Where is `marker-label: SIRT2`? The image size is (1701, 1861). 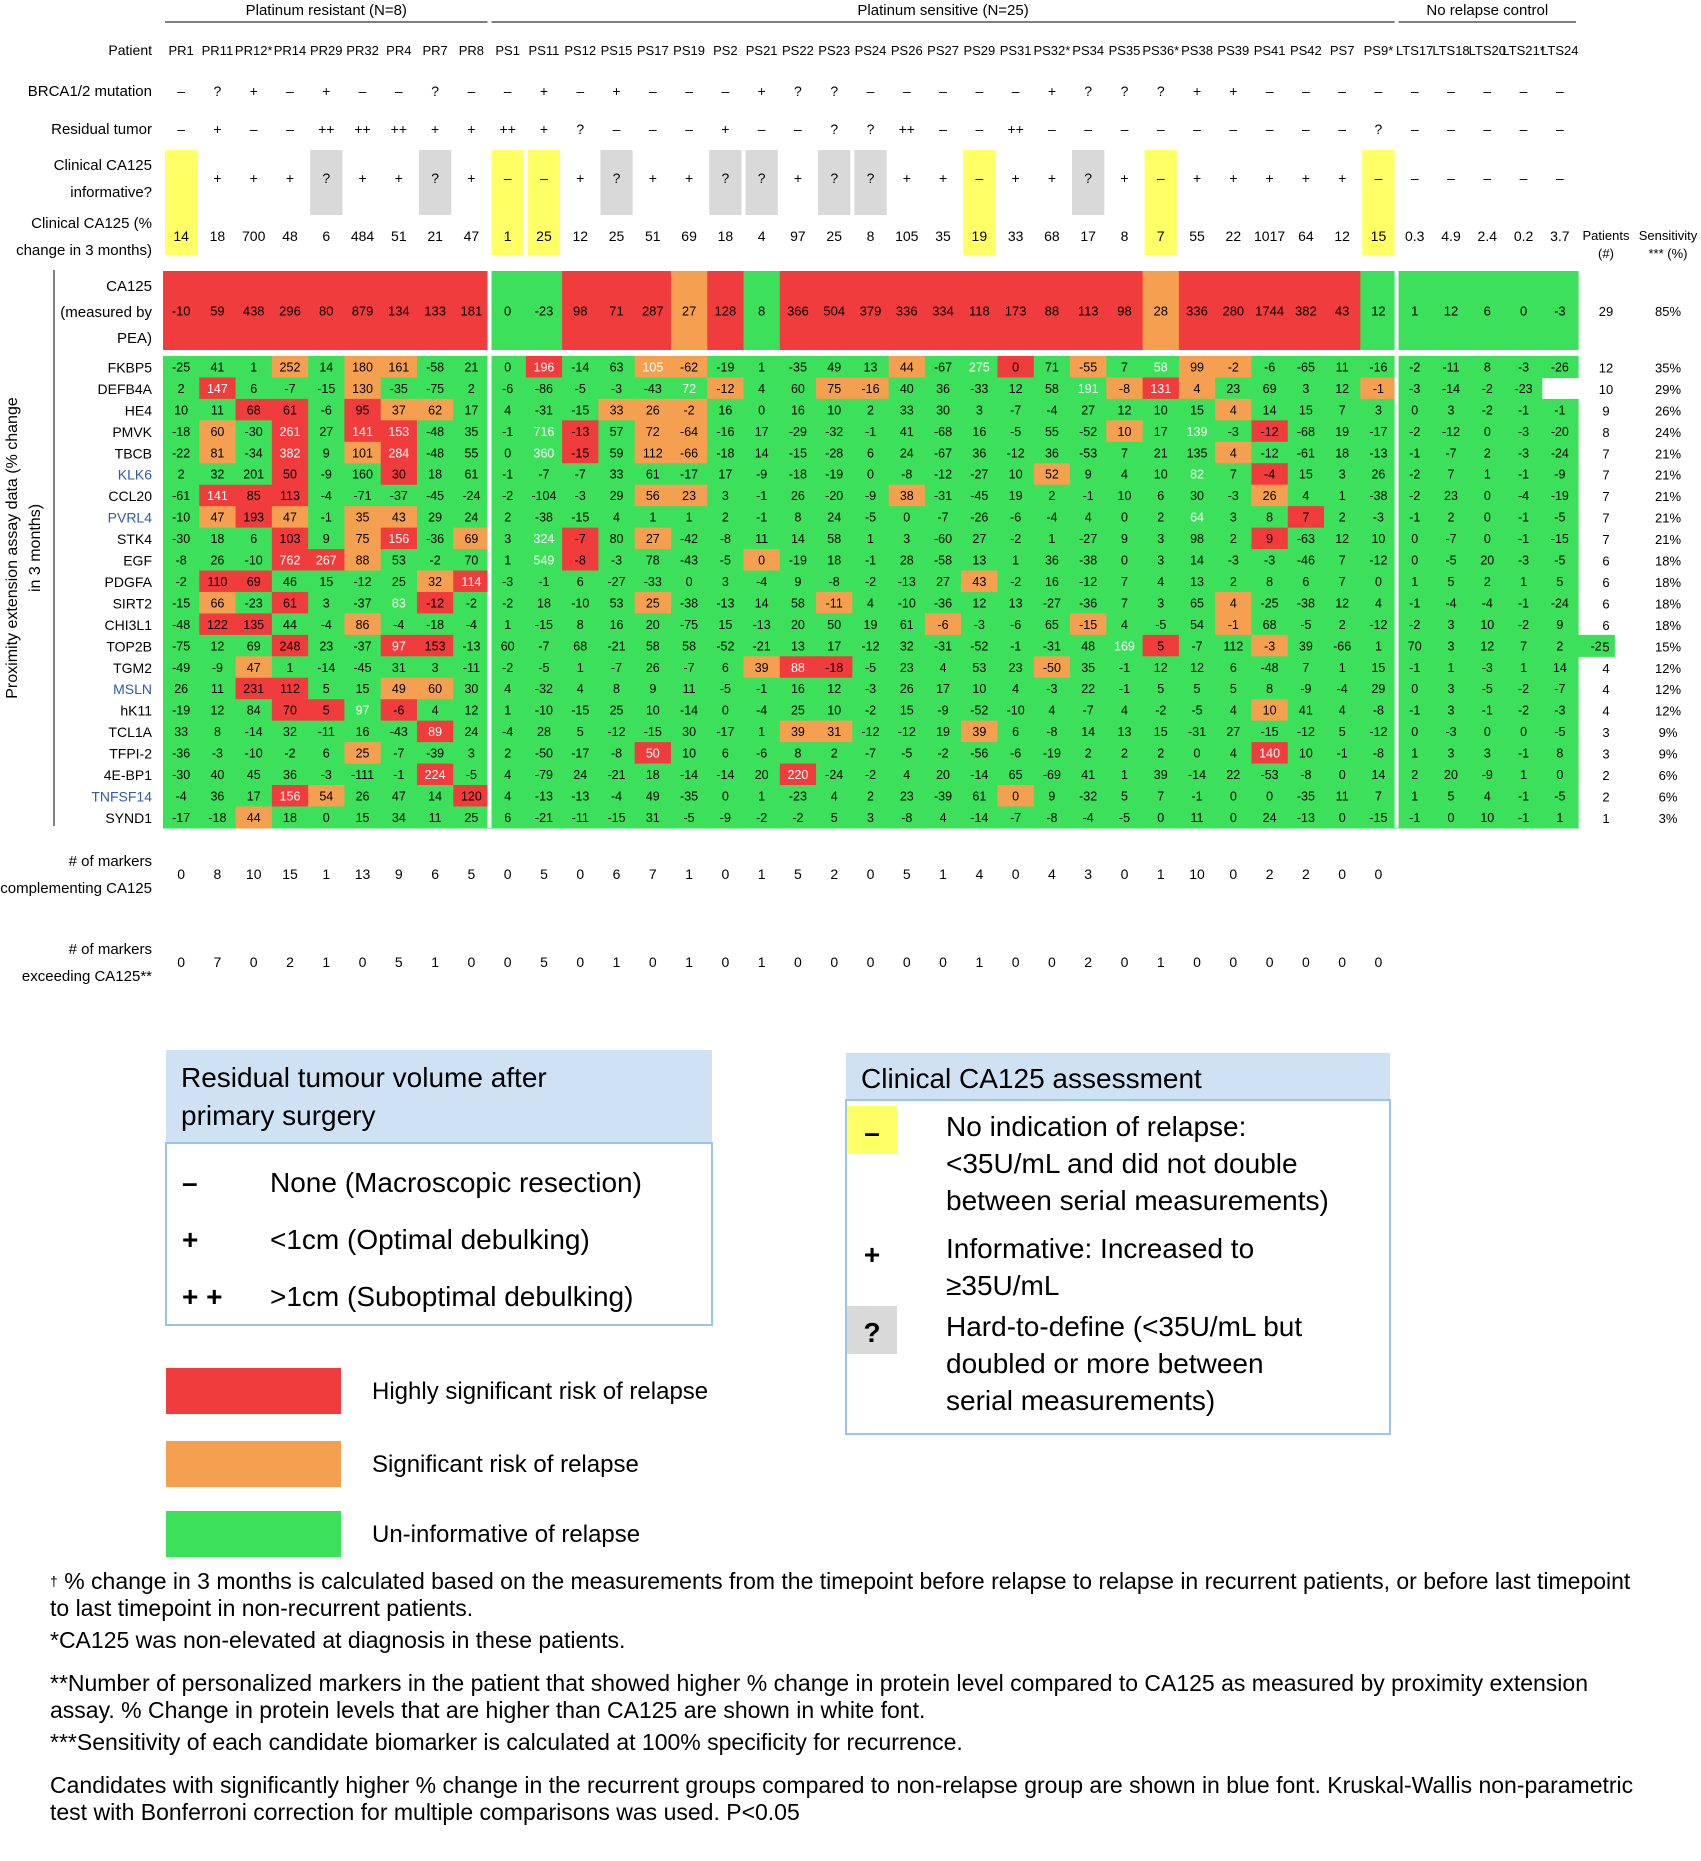 marker-label: SIRT2 is located at coordinates (133, 603).